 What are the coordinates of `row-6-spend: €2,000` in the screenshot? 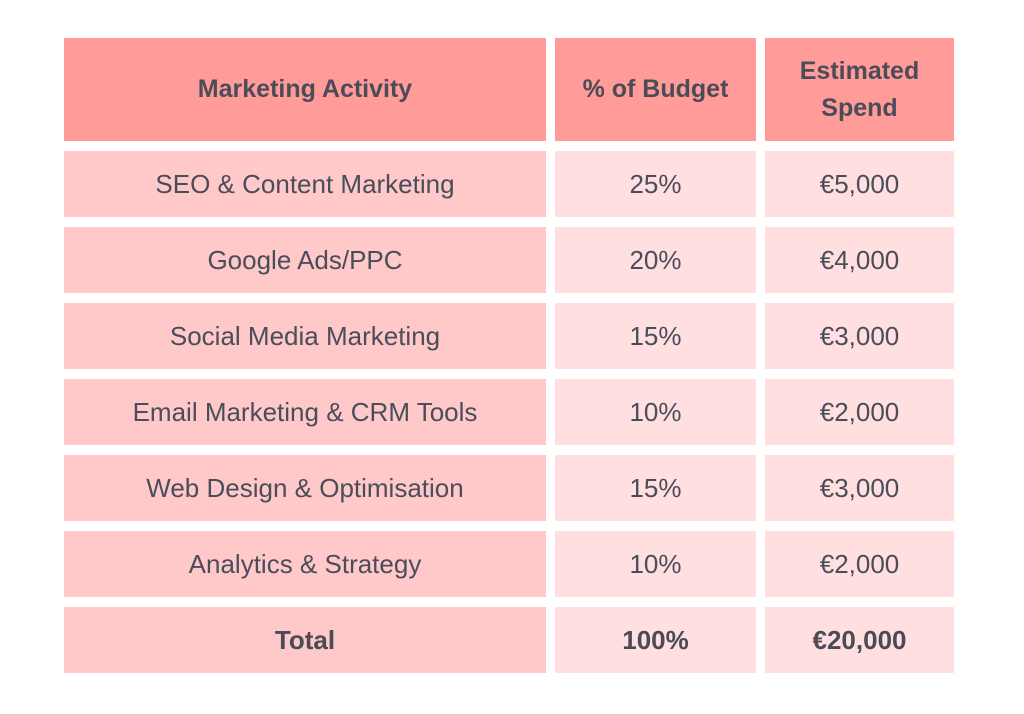 It's located at (859, 564).